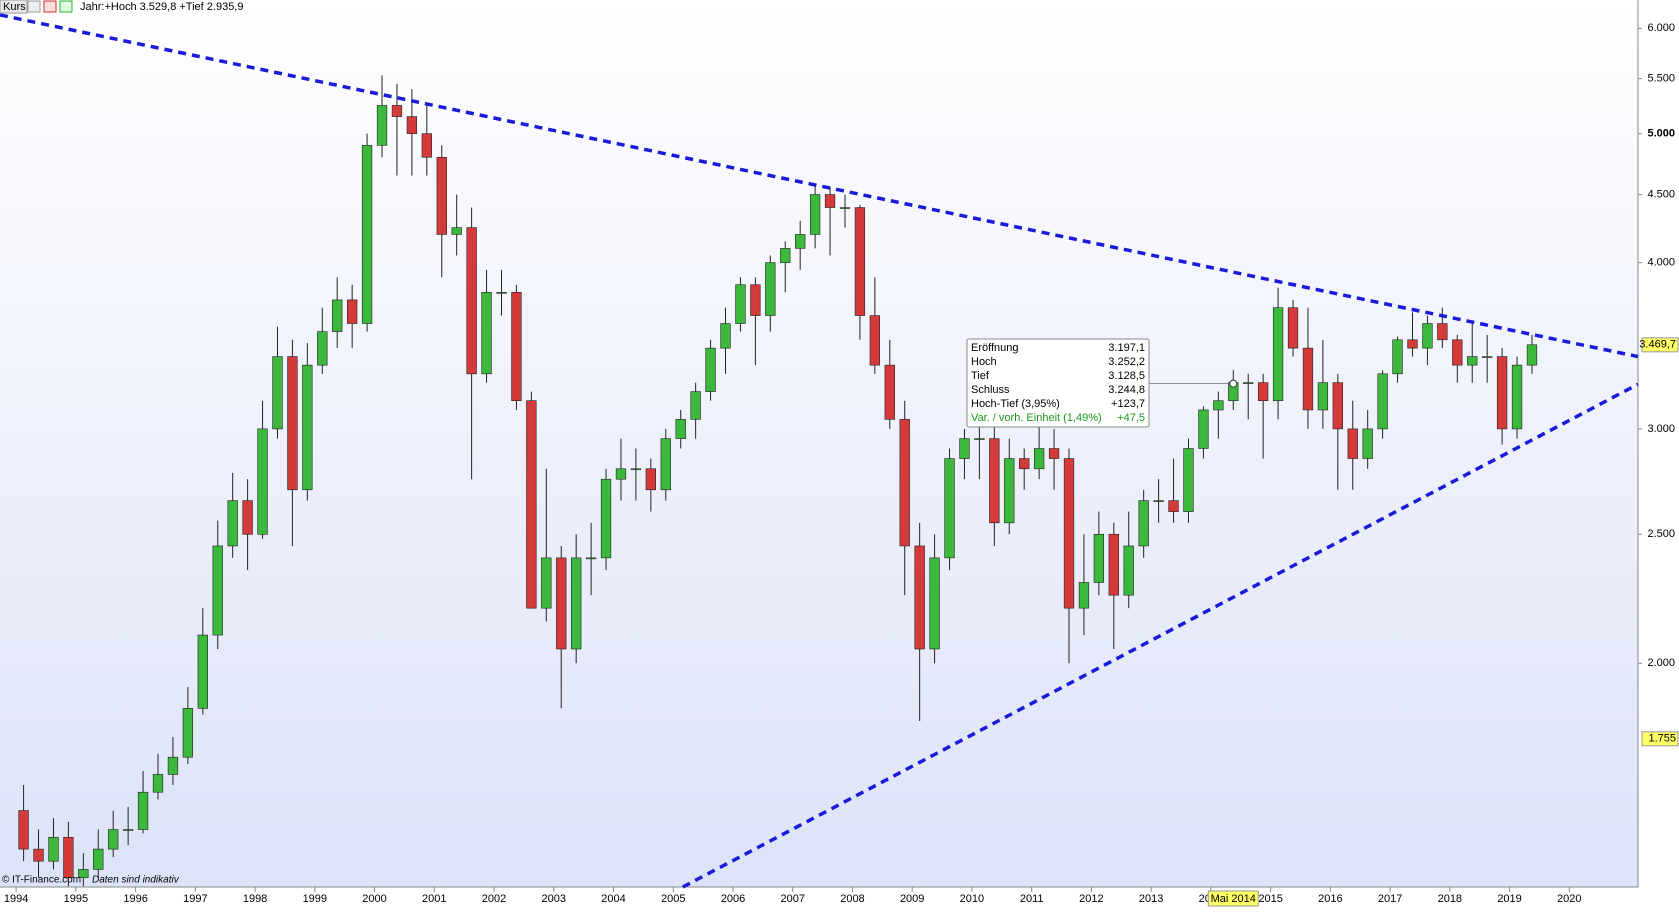  What do you see at coordinates (554, 899) in the screenshot?
I see `x-tick-label: 2003` at bounding box center [554, 899].